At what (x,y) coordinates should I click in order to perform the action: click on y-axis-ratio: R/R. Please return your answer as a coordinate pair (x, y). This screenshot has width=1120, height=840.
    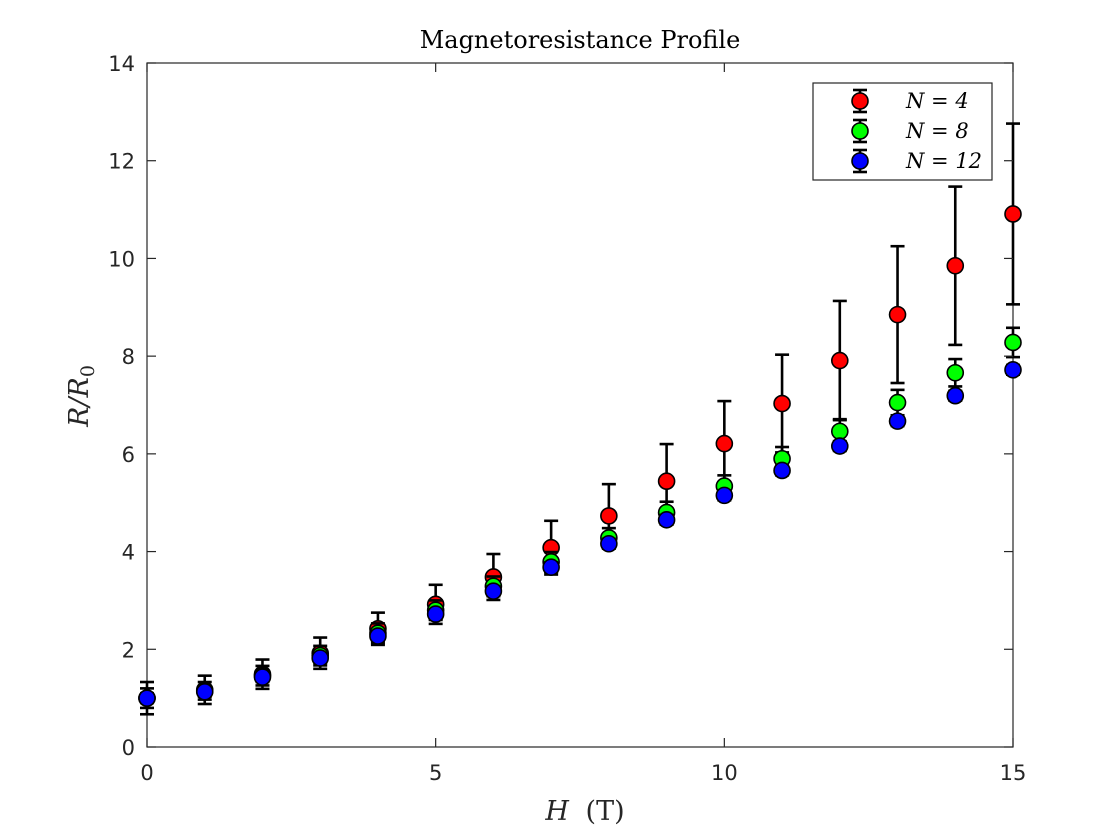
    Looking at the image, I should click on (79, 402).